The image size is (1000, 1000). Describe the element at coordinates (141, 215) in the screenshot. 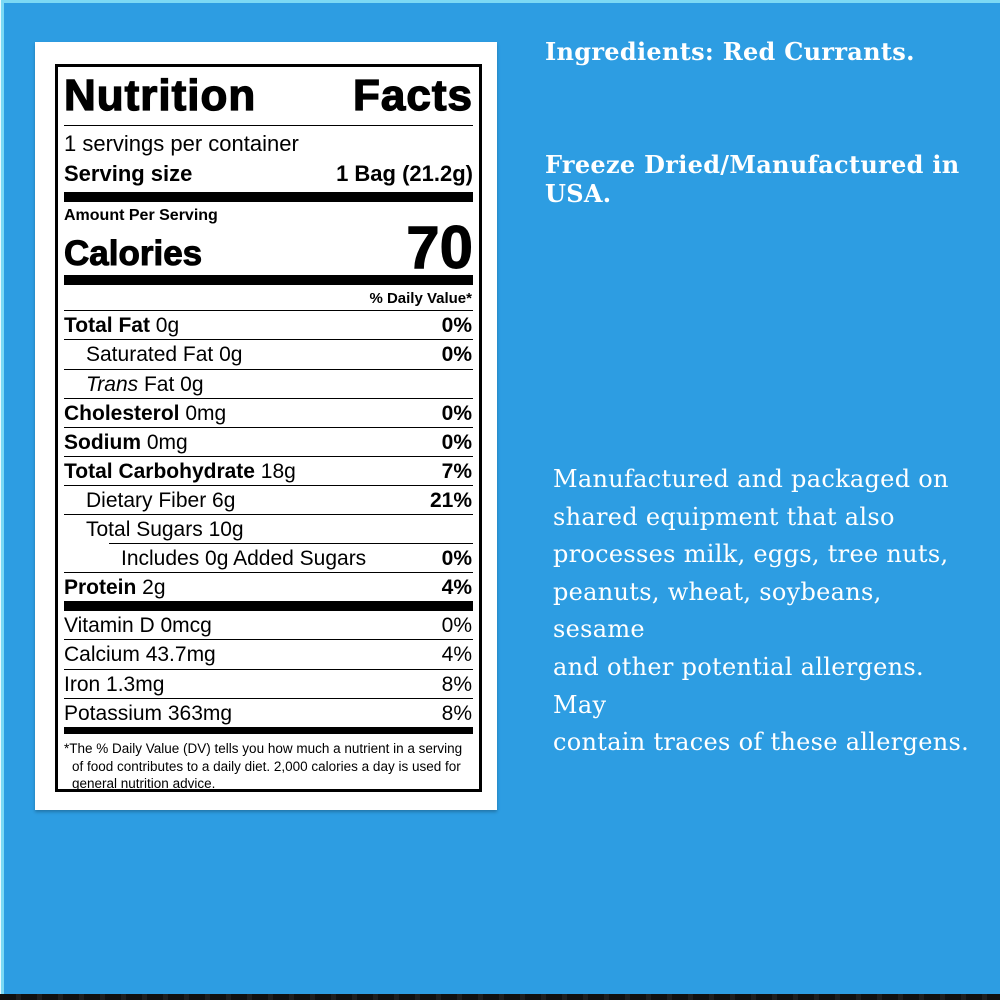

I see `amount-per-serving-label: Amount Per Serving` at that location.